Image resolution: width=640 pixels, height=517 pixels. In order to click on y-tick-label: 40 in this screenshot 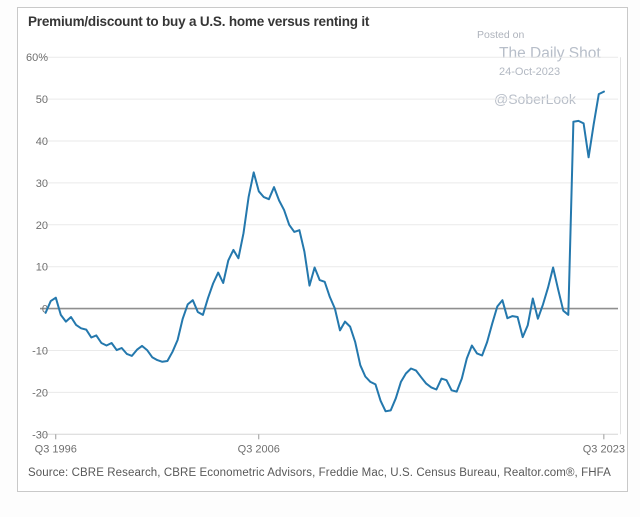, I will do `click(42, 142)`.